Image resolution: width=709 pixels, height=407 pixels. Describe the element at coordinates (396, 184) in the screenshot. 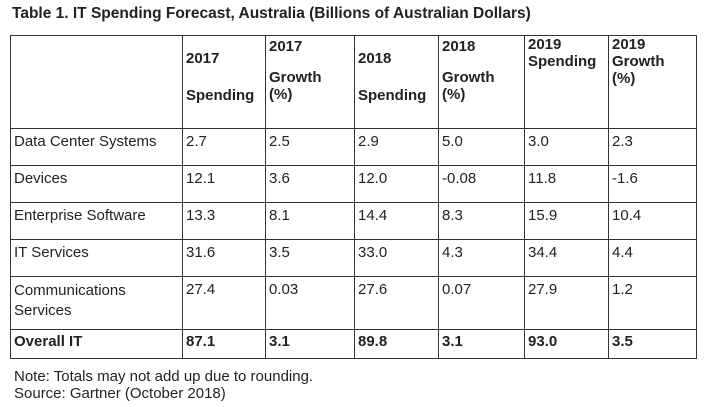

I see `cell-2018-spending: 12.0` at that location.